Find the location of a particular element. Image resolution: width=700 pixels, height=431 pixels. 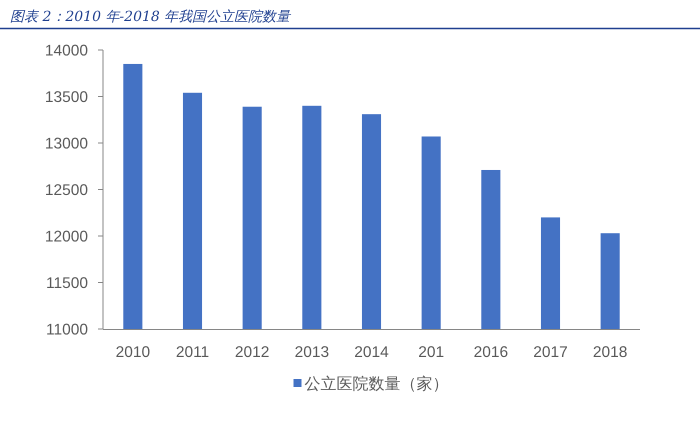

xtick: 2017 is located at coordinates (550, 352).